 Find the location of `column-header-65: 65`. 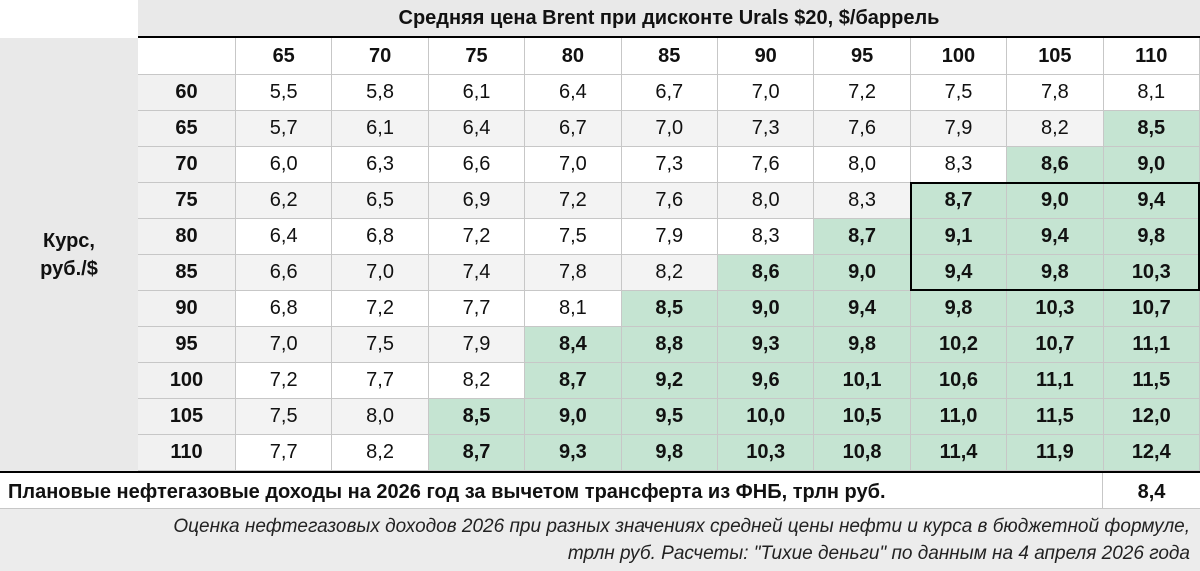

column-header-65: 65 is located at coordinates (284, 56).